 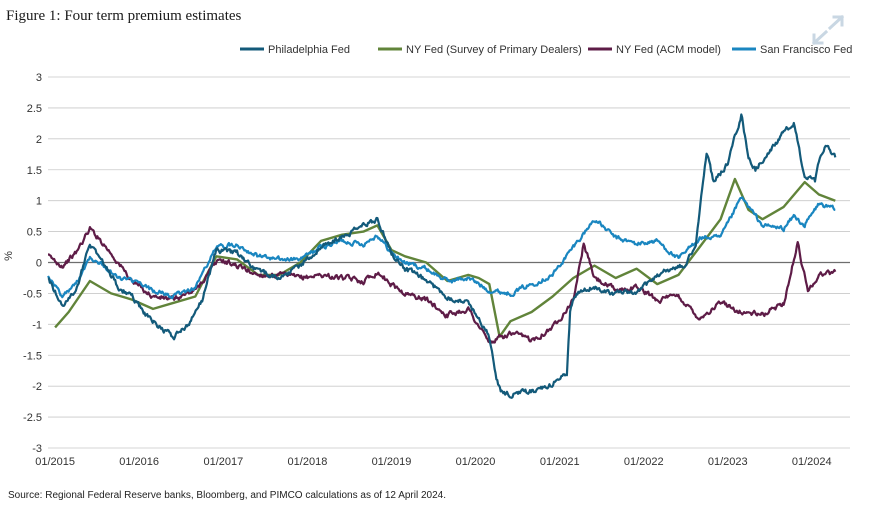 I want to click on x-tick-label: 01/2022, so click(x=644, y=462).